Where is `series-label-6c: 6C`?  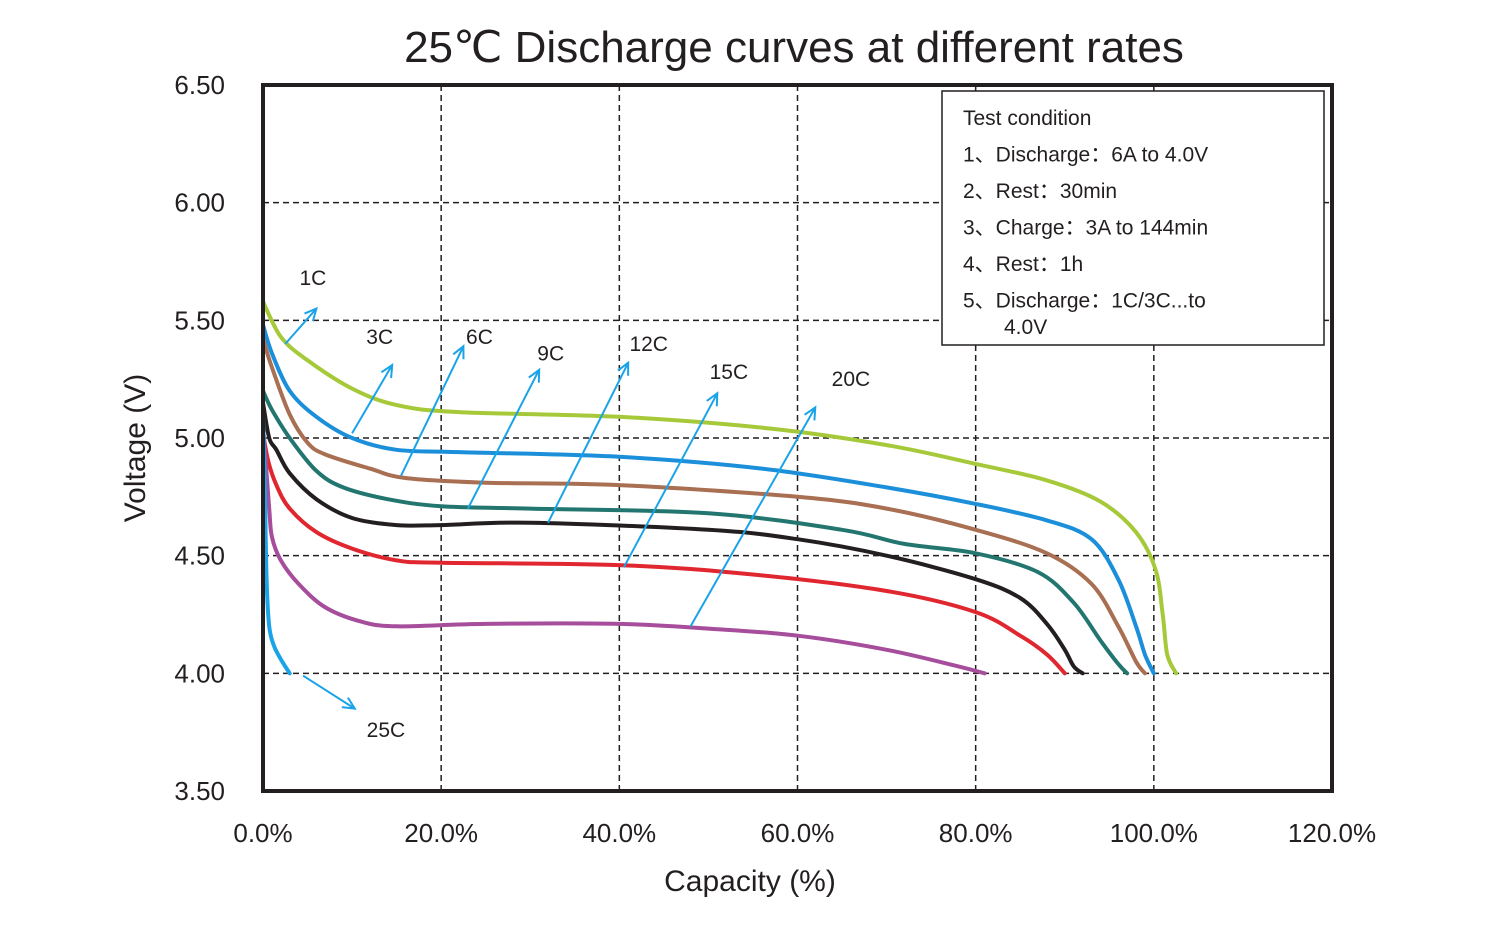 series-label-6c: 6C is located at coordinates (479, 337).